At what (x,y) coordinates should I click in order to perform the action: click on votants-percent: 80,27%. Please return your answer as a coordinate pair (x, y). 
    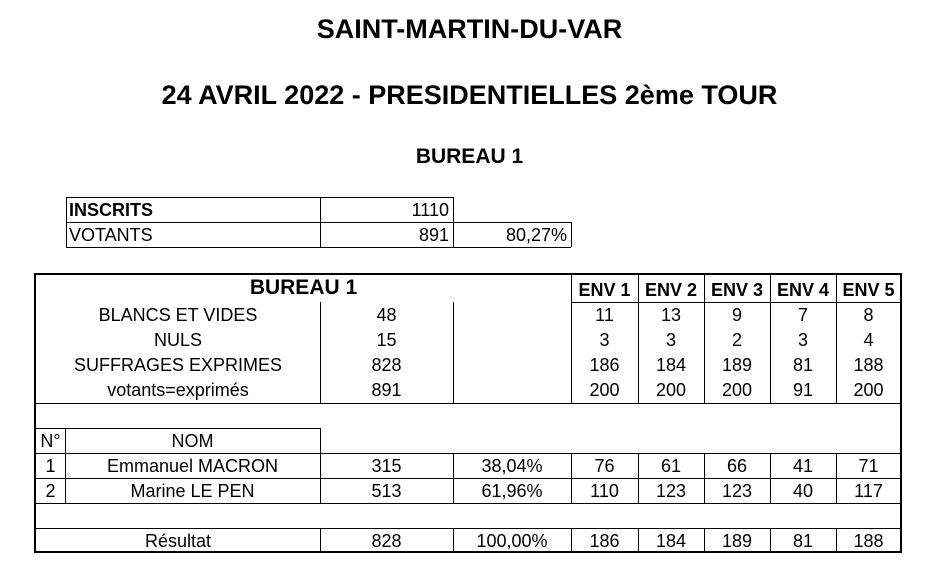
    Looking at the image, I should click on (536, 235).